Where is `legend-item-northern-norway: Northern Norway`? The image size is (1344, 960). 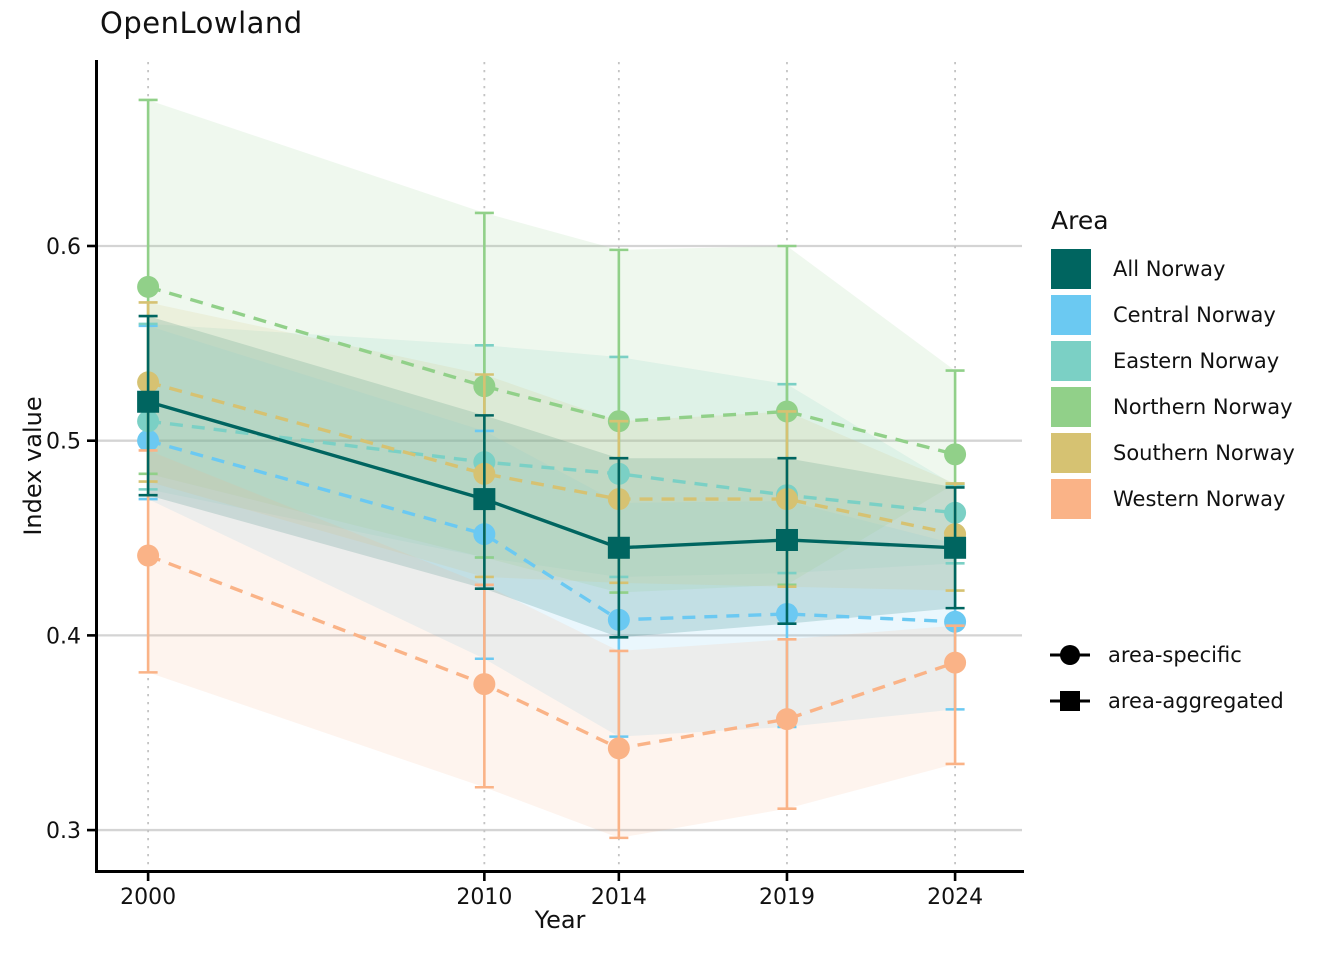
legend-item-northern-norway: Northern Norway is located at coordinates (1173, 407).